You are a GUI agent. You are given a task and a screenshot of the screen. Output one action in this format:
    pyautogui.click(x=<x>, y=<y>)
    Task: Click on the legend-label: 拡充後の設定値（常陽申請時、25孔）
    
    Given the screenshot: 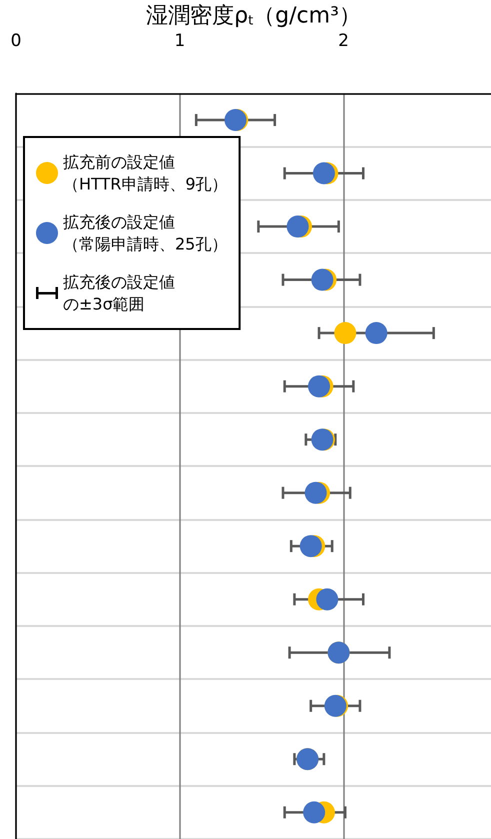 What is the action you would take?
    pyautogui.click(x=145, y=233)
    